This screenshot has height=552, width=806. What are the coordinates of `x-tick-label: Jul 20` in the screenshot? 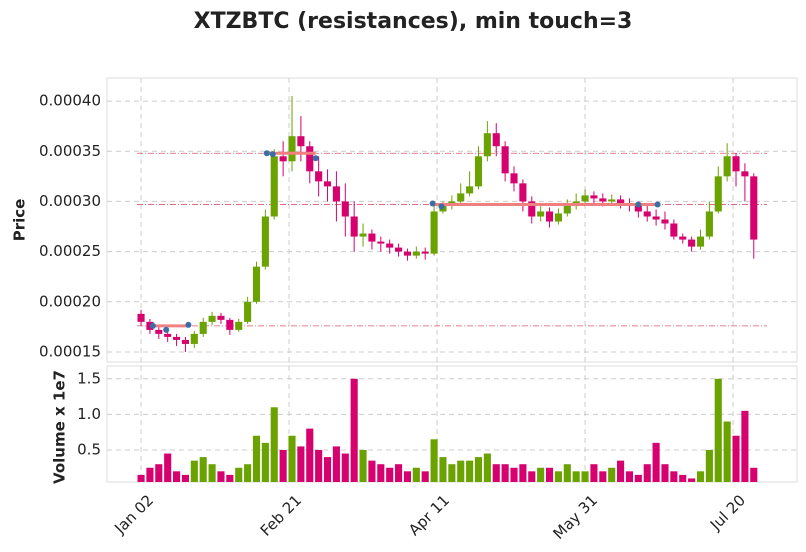 It's located at (727, 512).